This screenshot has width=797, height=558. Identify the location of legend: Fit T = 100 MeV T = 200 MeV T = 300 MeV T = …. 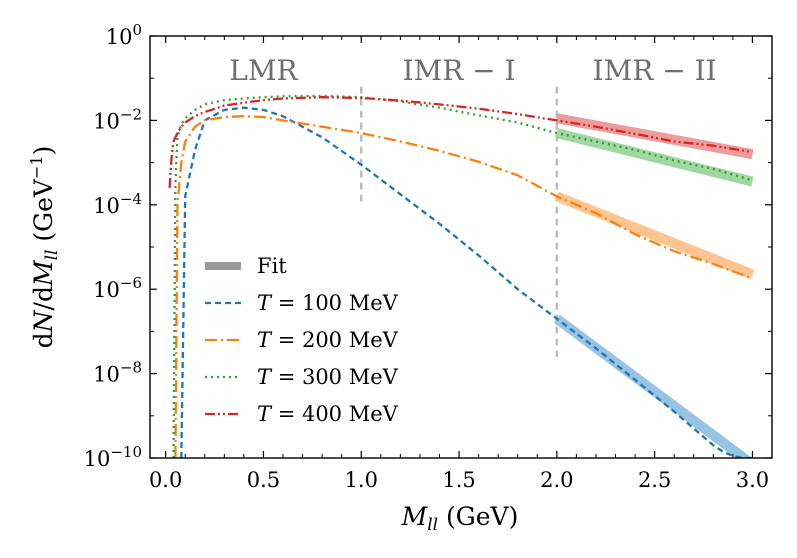
(302, 340).